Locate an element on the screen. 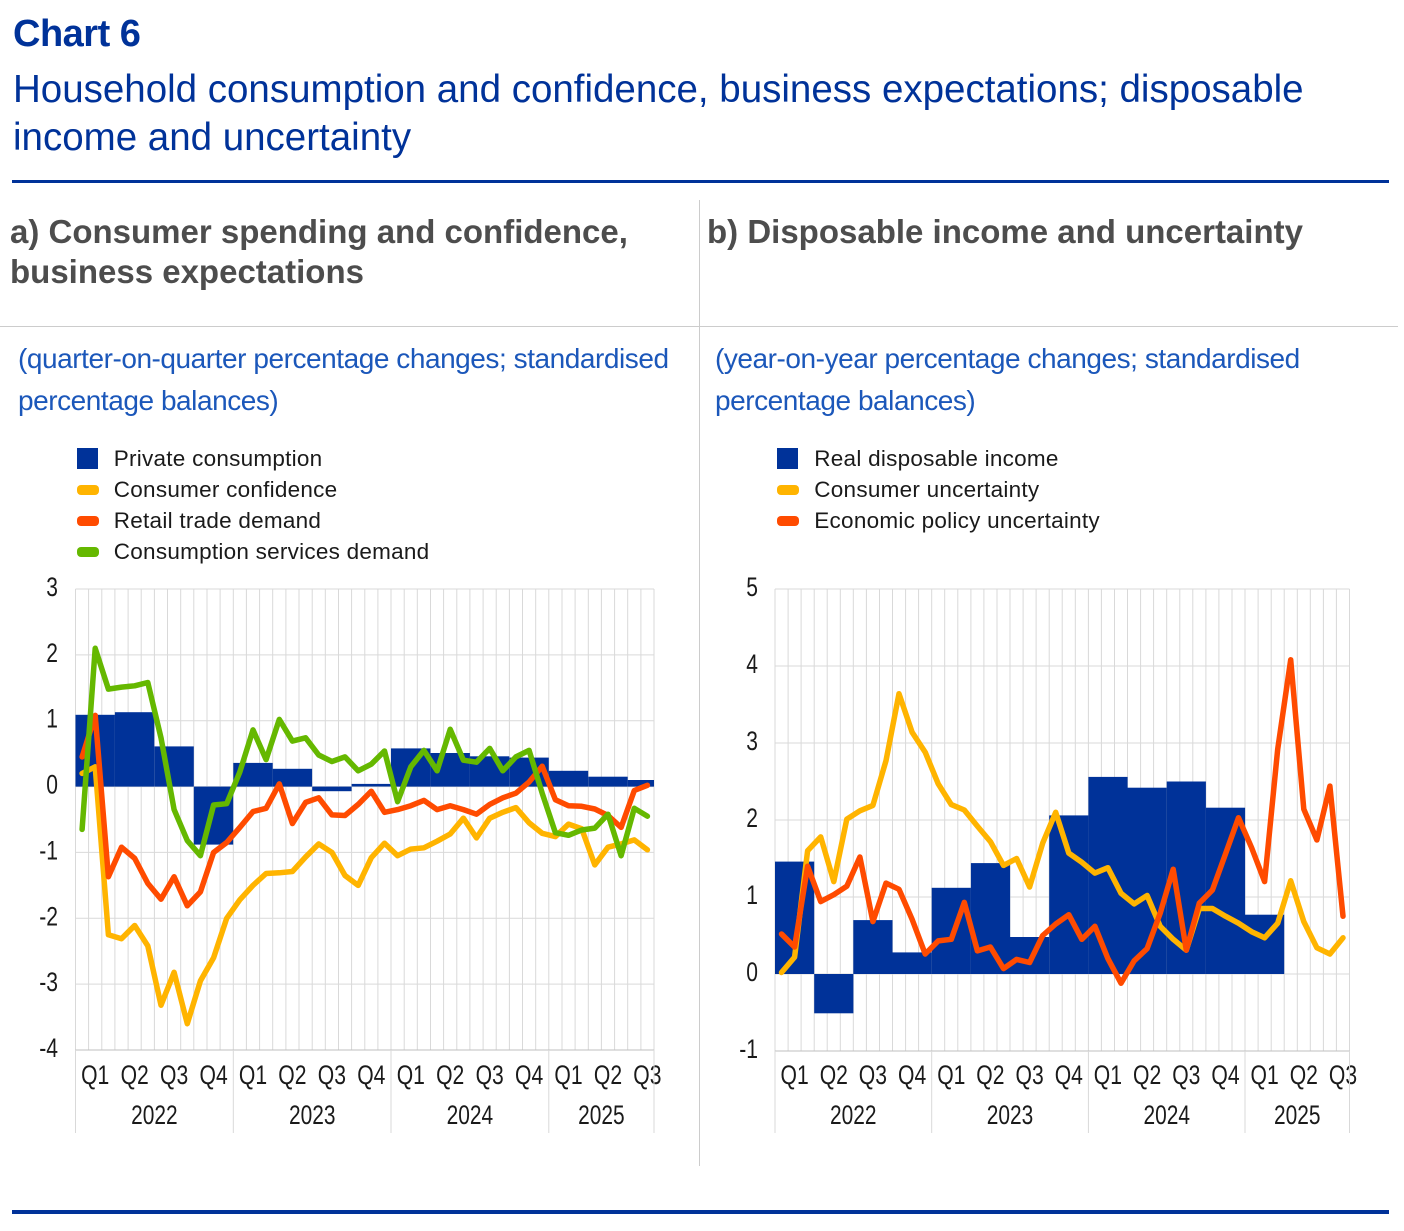 The width and height of the screenshot is (1404, 1231). svg-text: 4 is located at coordinates (752, 664).